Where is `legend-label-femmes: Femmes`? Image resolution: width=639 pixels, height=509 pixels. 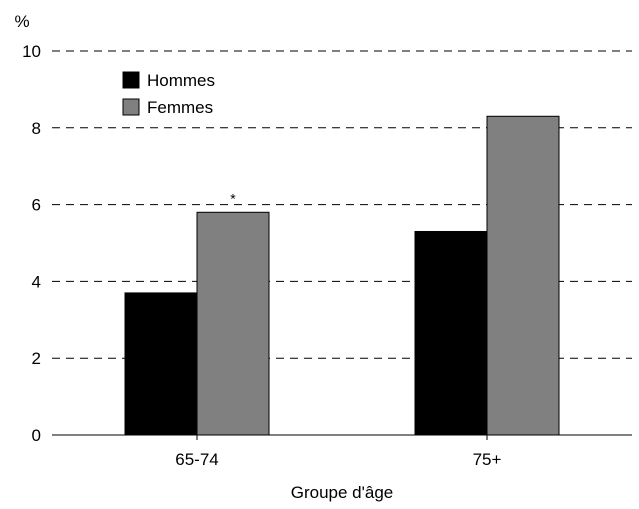 legend-label-femmes: Femmes is located at coordinates (180, 107).